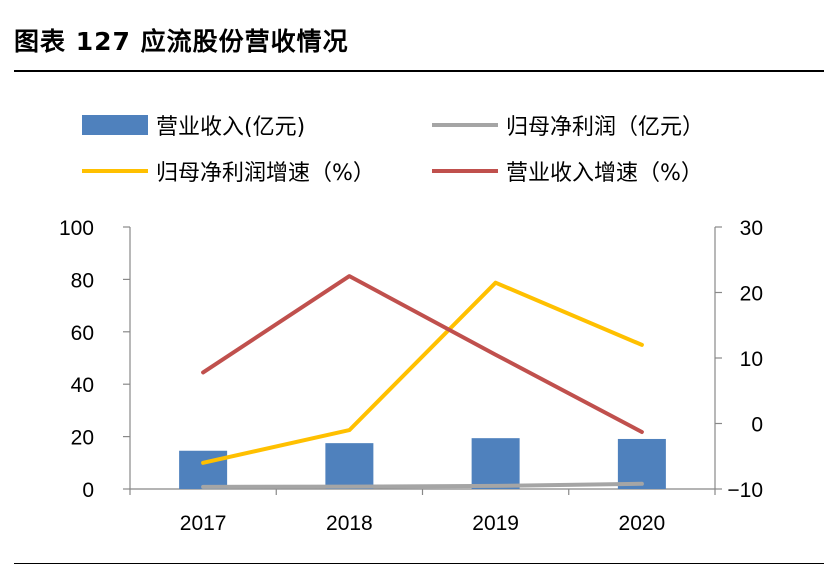 This screenshot has width=824, height=566. I want to click on x-tick-label: 2018, so click(349, 523).